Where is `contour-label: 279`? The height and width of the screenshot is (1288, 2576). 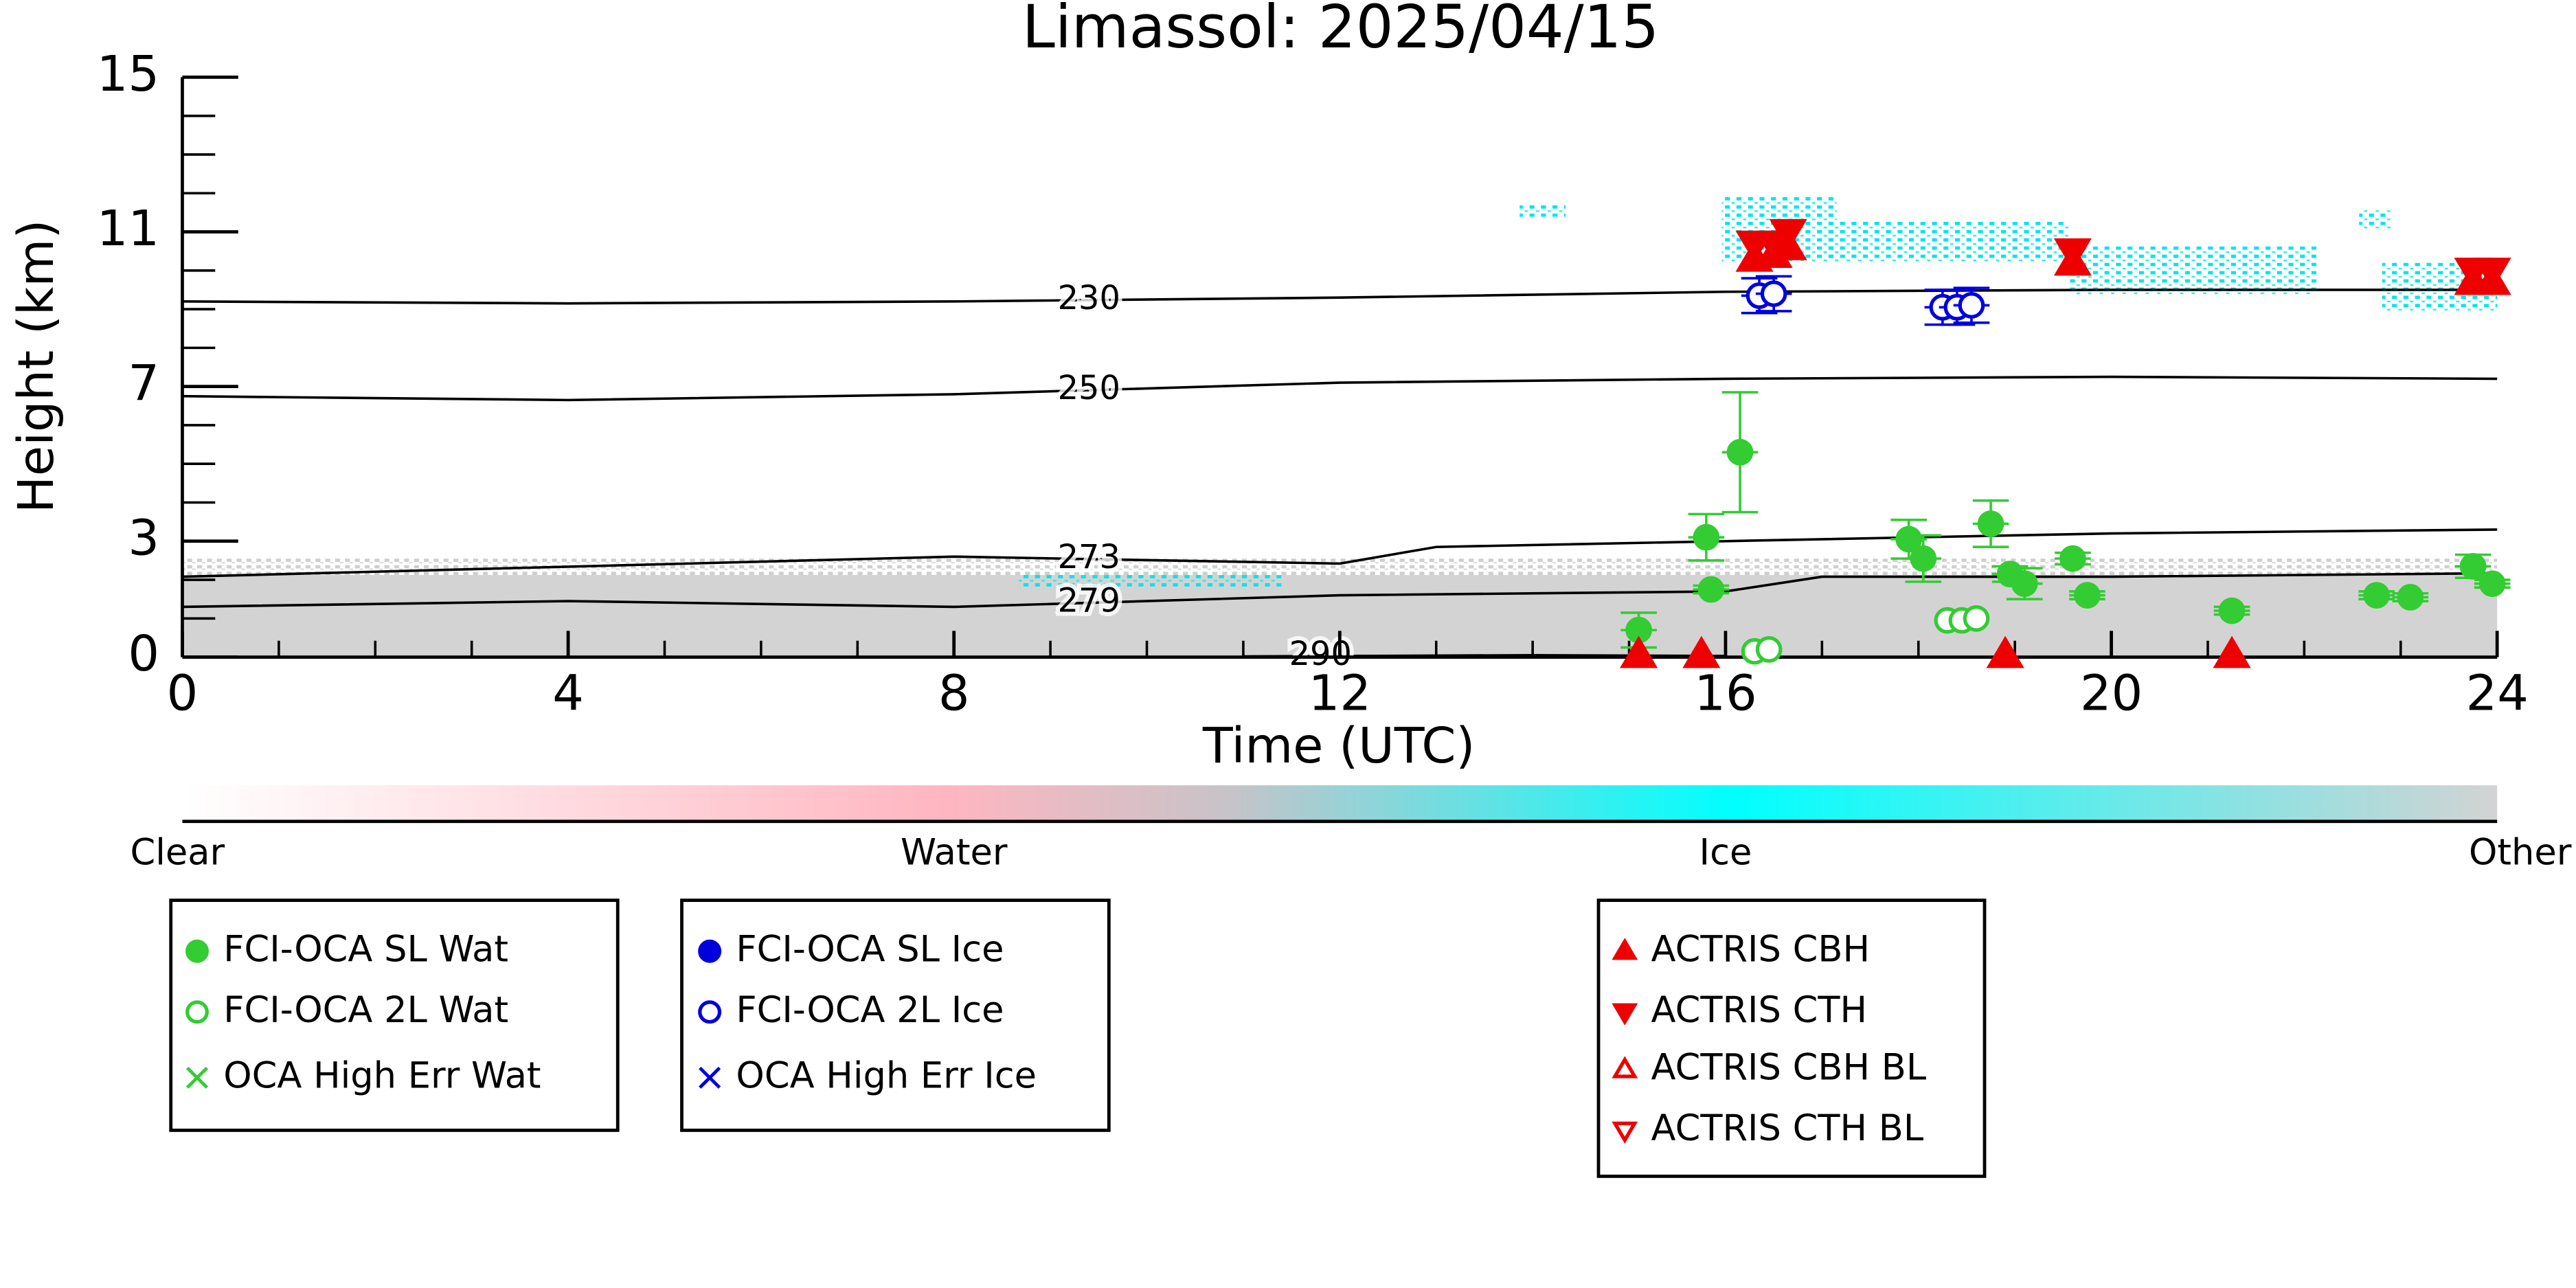 contour-label: 279 is located at coordinates (1089, 601).